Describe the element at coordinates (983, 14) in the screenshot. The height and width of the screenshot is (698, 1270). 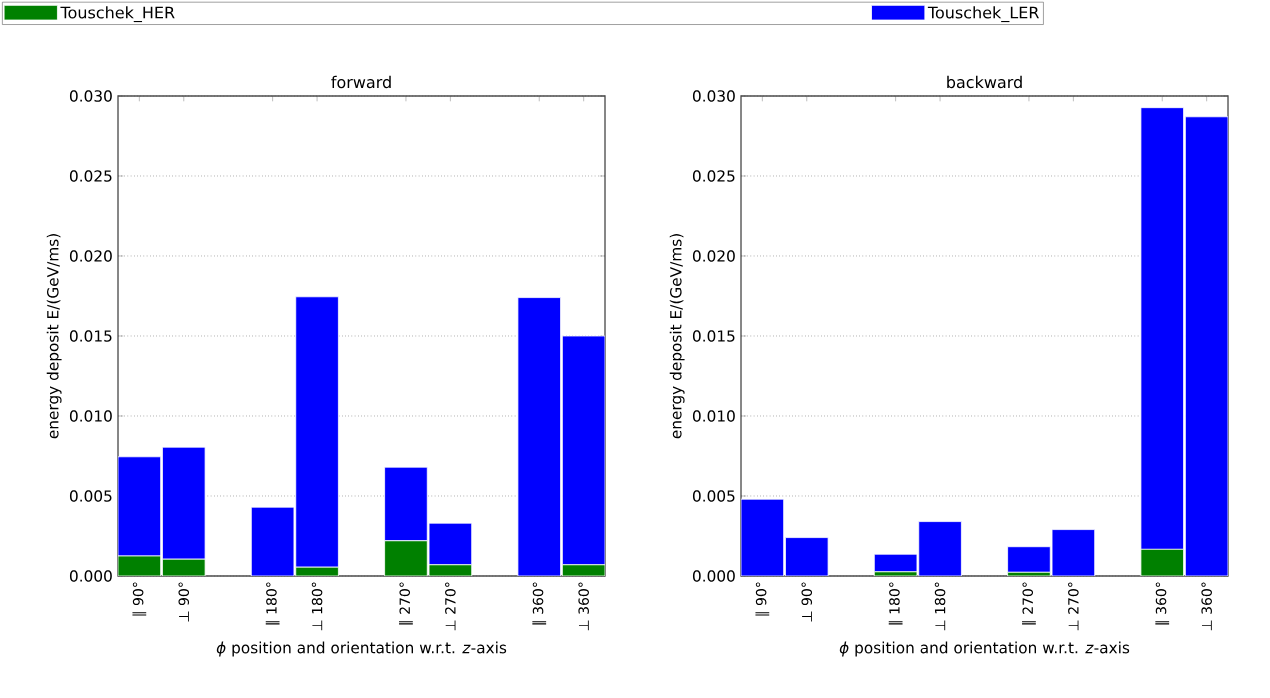
I see `legend-label: Touschek_LER` at that location.